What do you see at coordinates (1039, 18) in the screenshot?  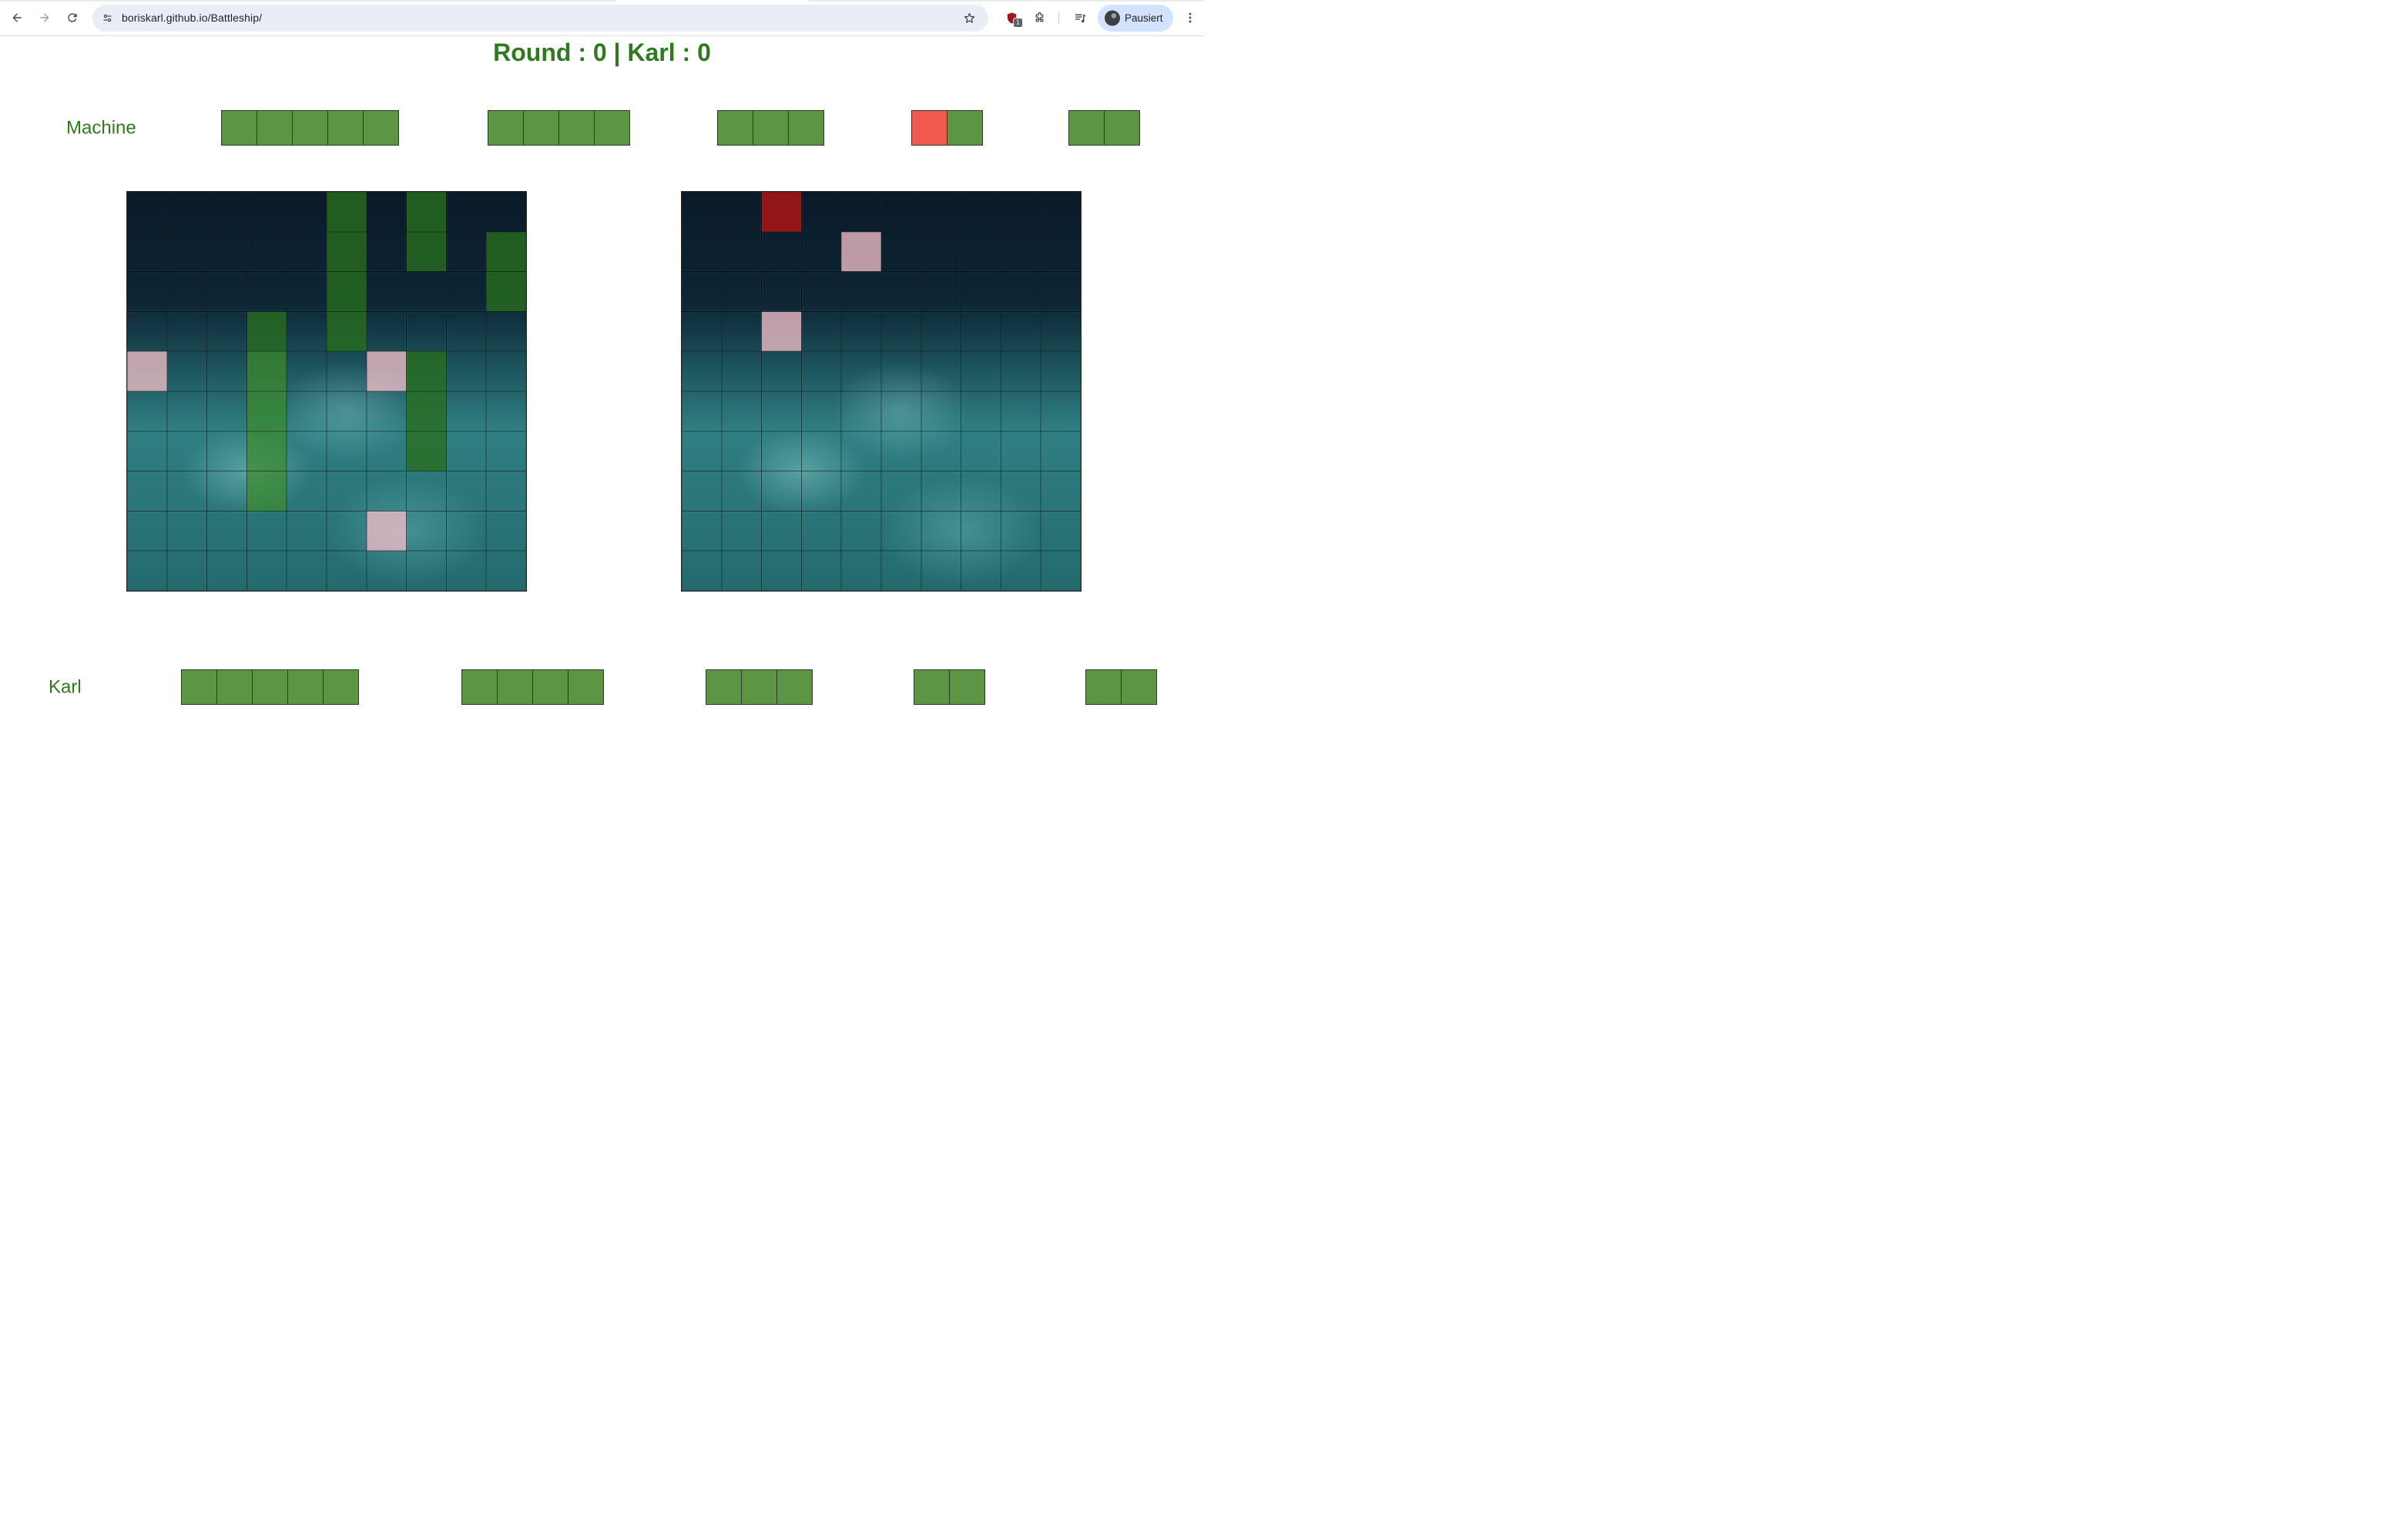 I see `extensions-button` at bounding box center [1039, 18].